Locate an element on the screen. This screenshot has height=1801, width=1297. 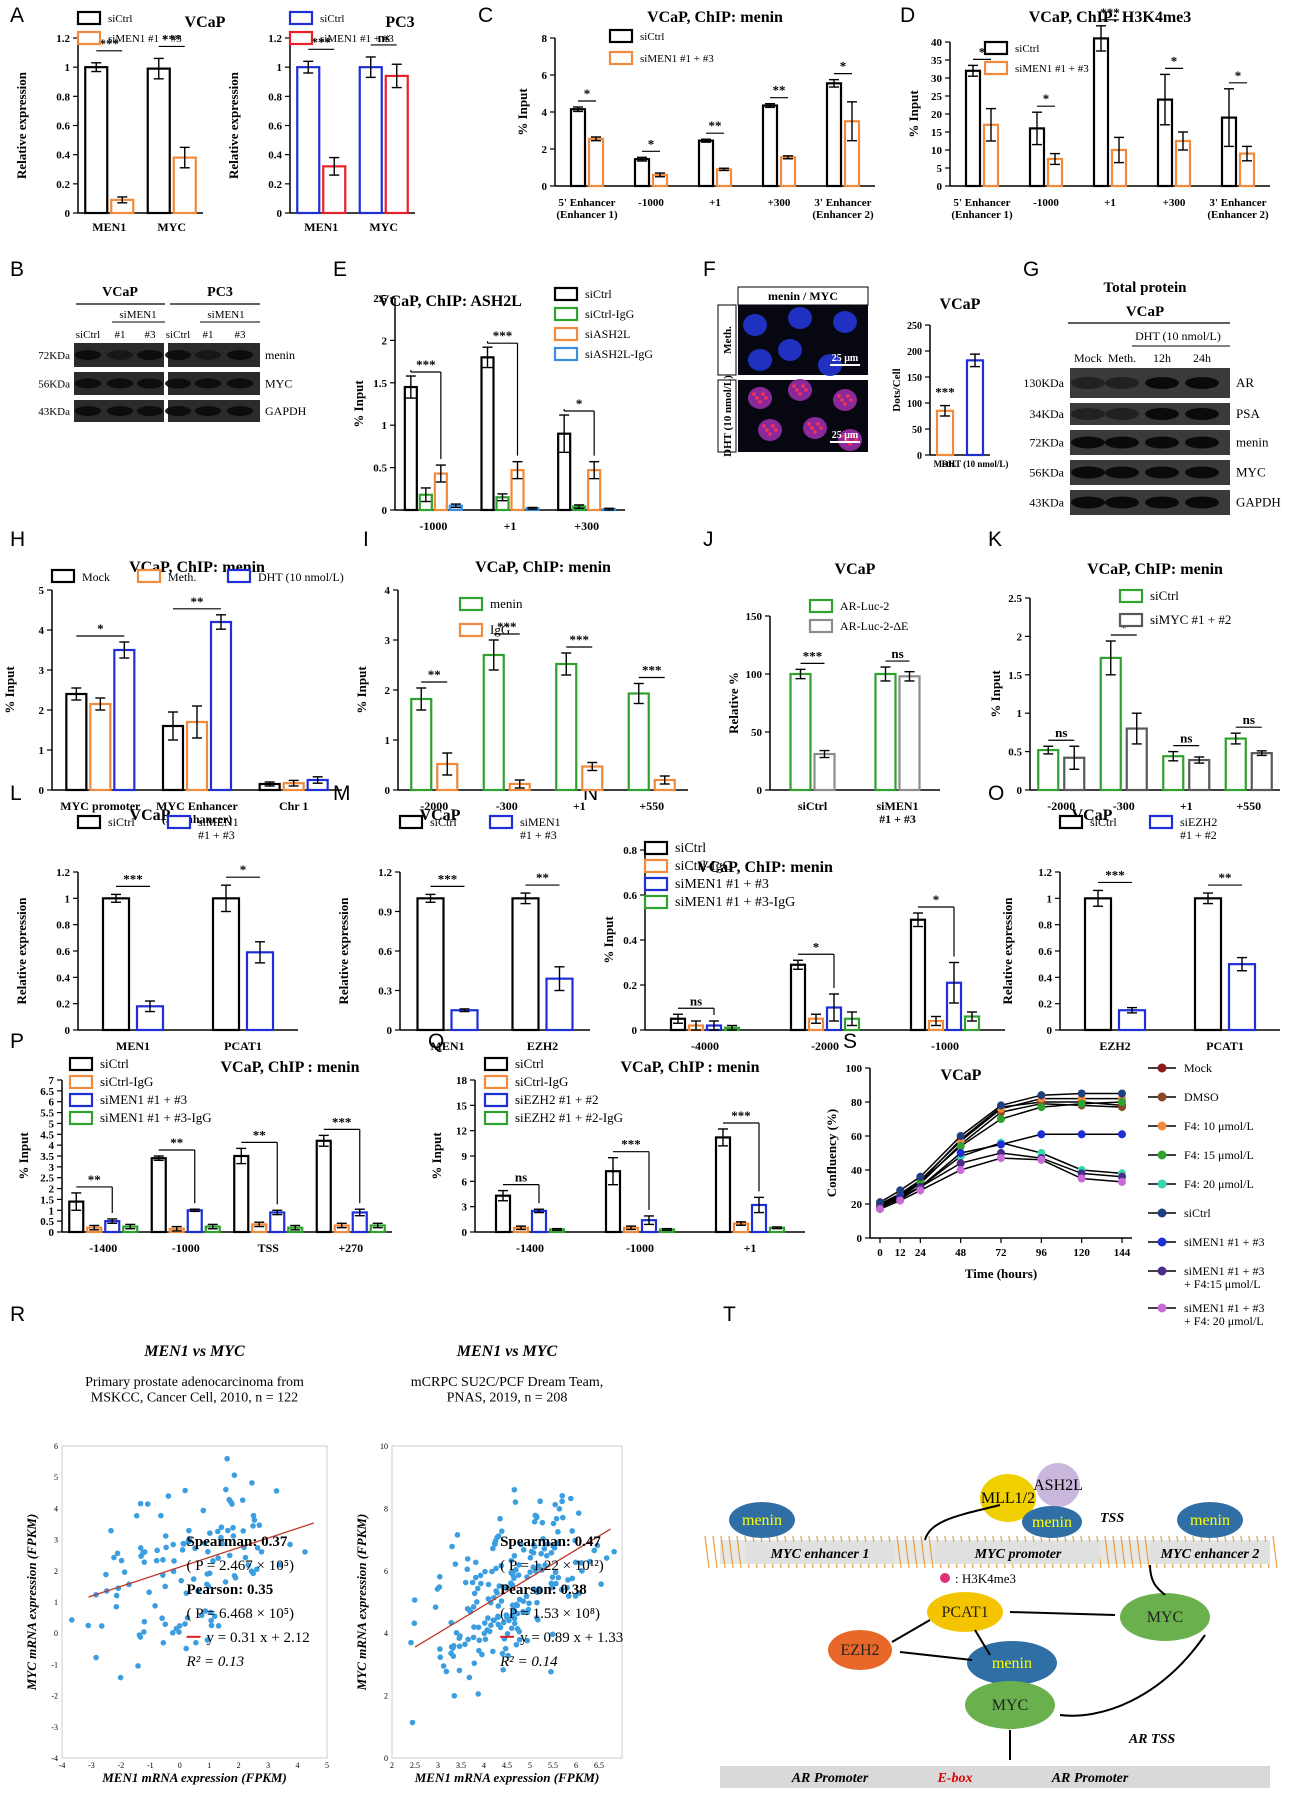
text-line: 2.5 is located at coordinates (47, 1179).